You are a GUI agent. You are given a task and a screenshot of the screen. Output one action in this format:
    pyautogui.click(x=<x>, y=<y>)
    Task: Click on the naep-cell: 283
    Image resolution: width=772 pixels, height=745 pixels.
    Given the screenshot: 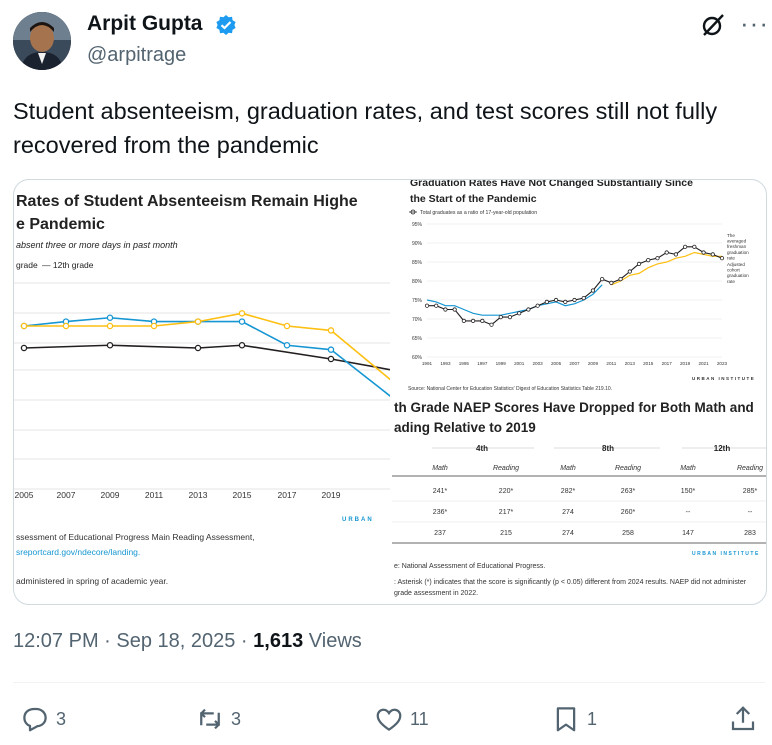 What is the action you would take?
    pyautogui.click(x=750, y=533)
    